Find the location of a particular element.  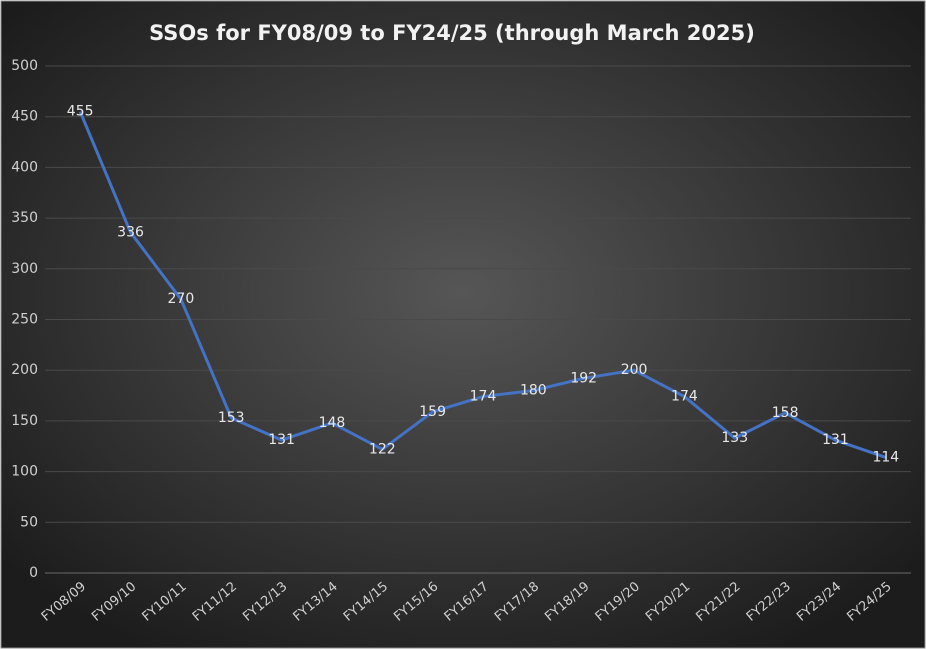

data-label: 133 is located at coordinates (734, 438).